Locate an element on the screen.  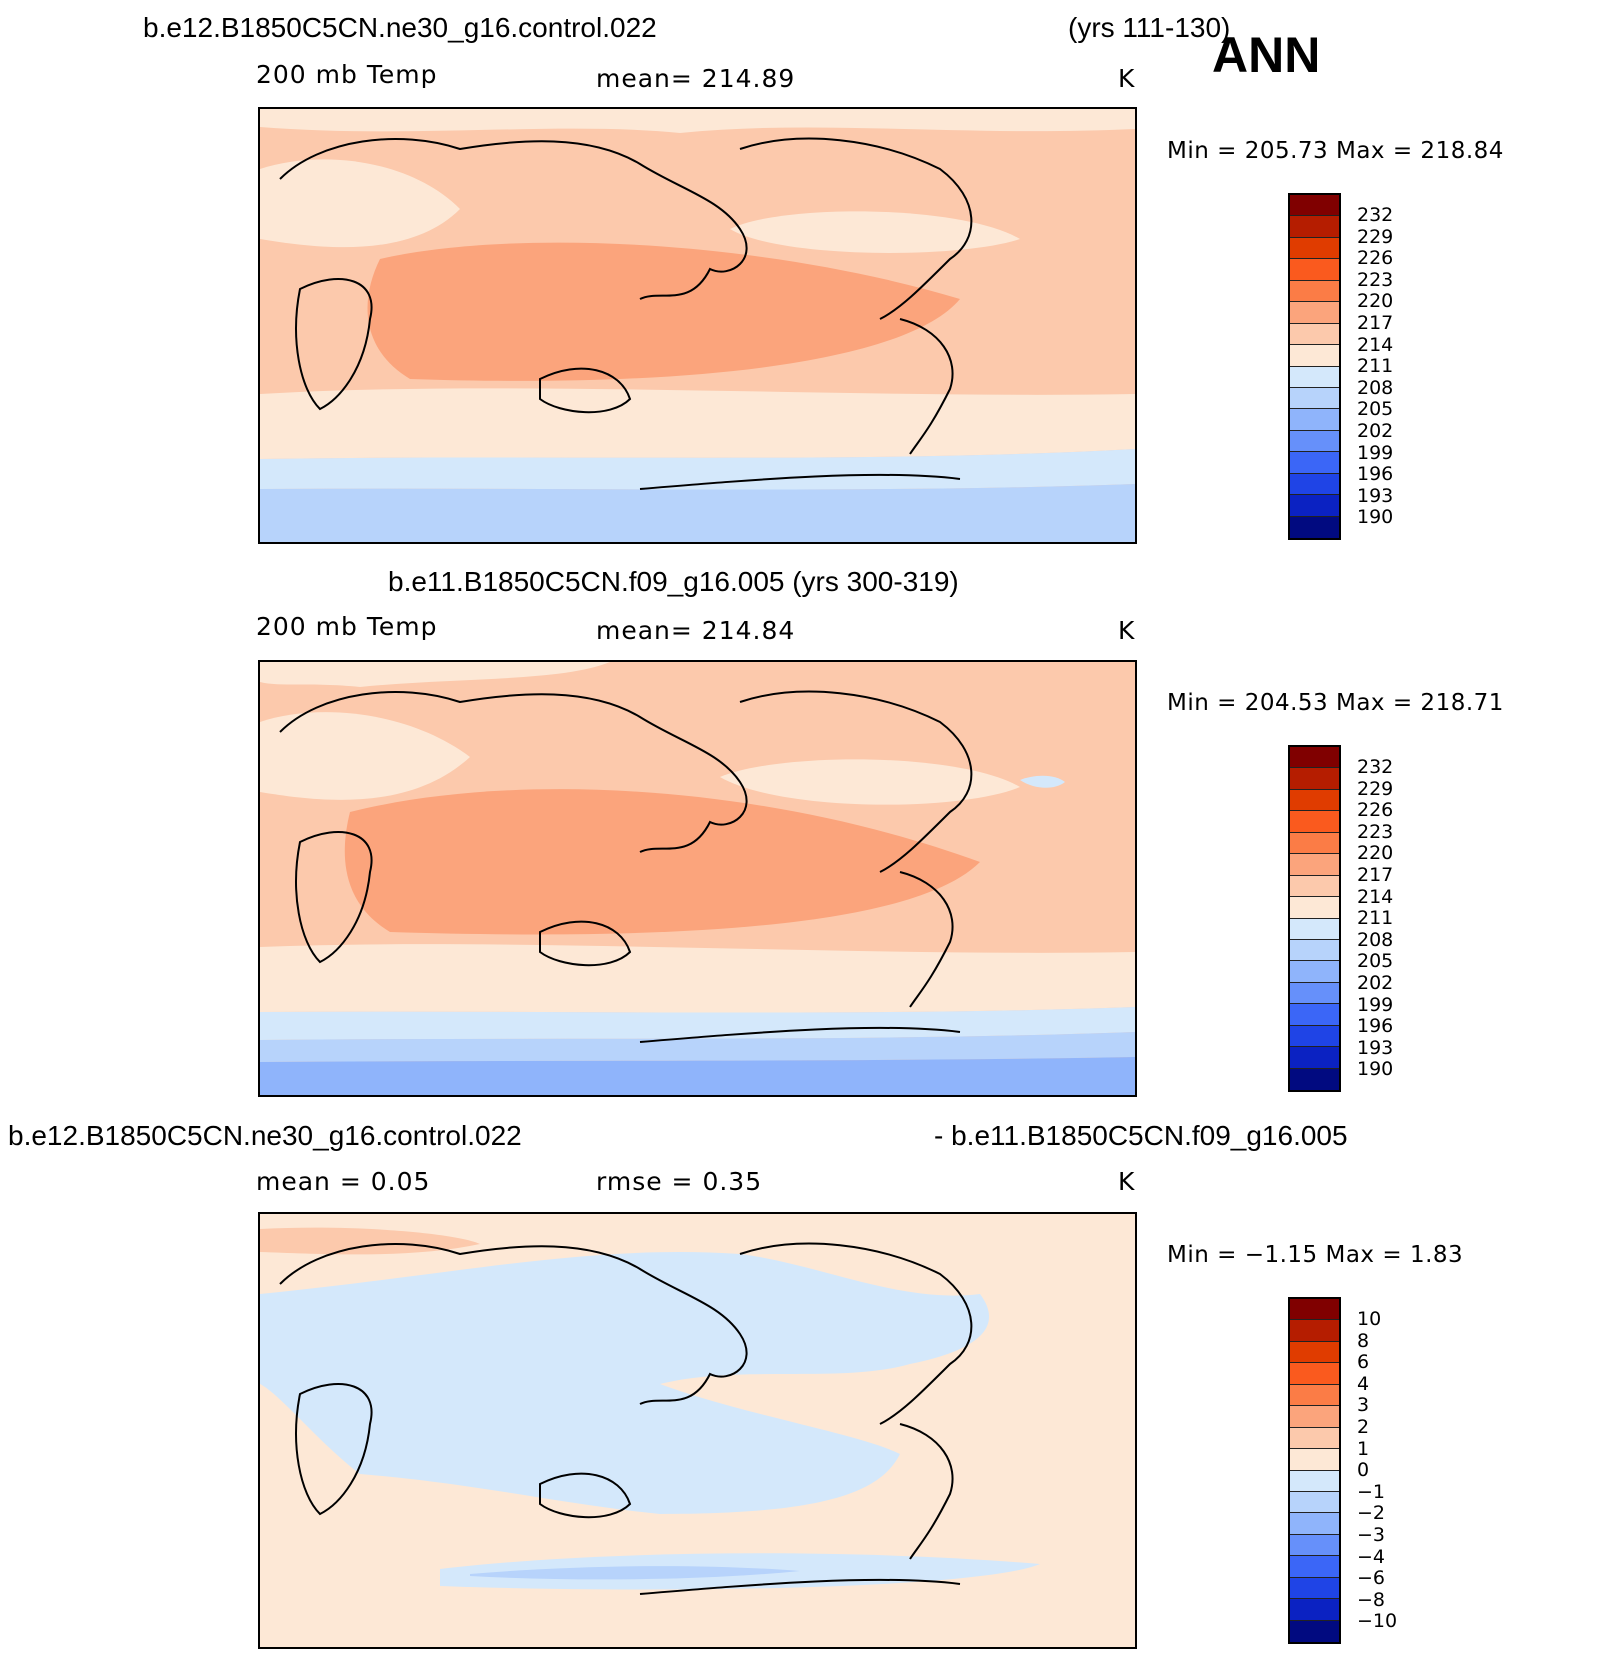
panel2-colorbar is located at coordinates (1314, 918).